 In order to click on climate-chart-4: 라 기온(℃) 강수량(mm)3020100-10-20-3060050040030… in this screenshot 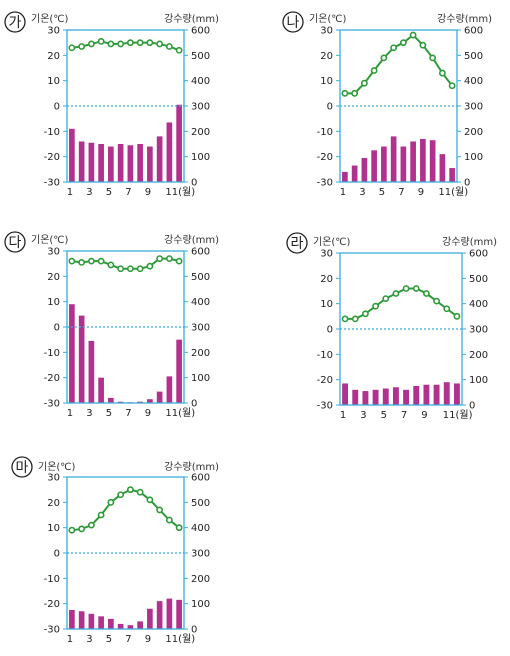, I will do `click(391, 326)`.